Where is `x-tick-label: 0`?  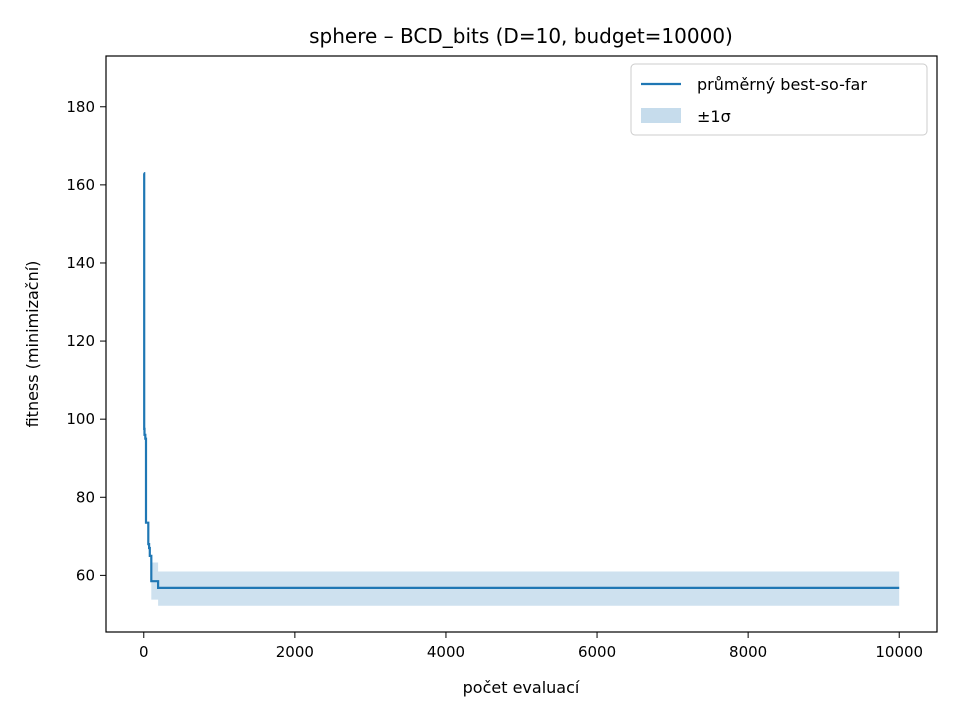 x-tick-label: 0 is located at coordinates (144, 652).